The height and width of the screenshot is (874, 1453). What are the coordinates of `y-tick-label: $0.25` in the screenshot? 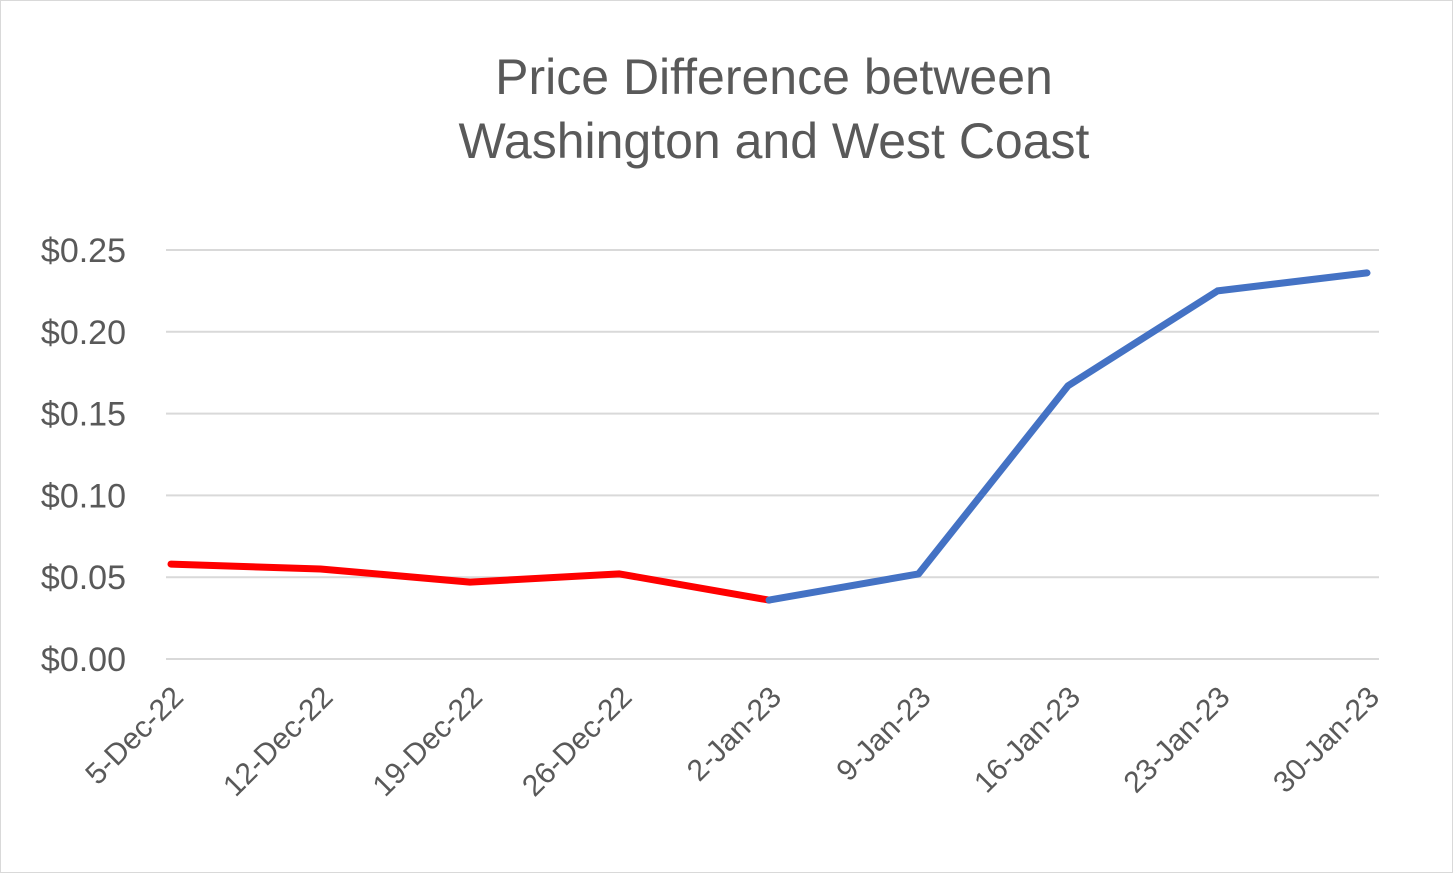 It's located at (83, 251).